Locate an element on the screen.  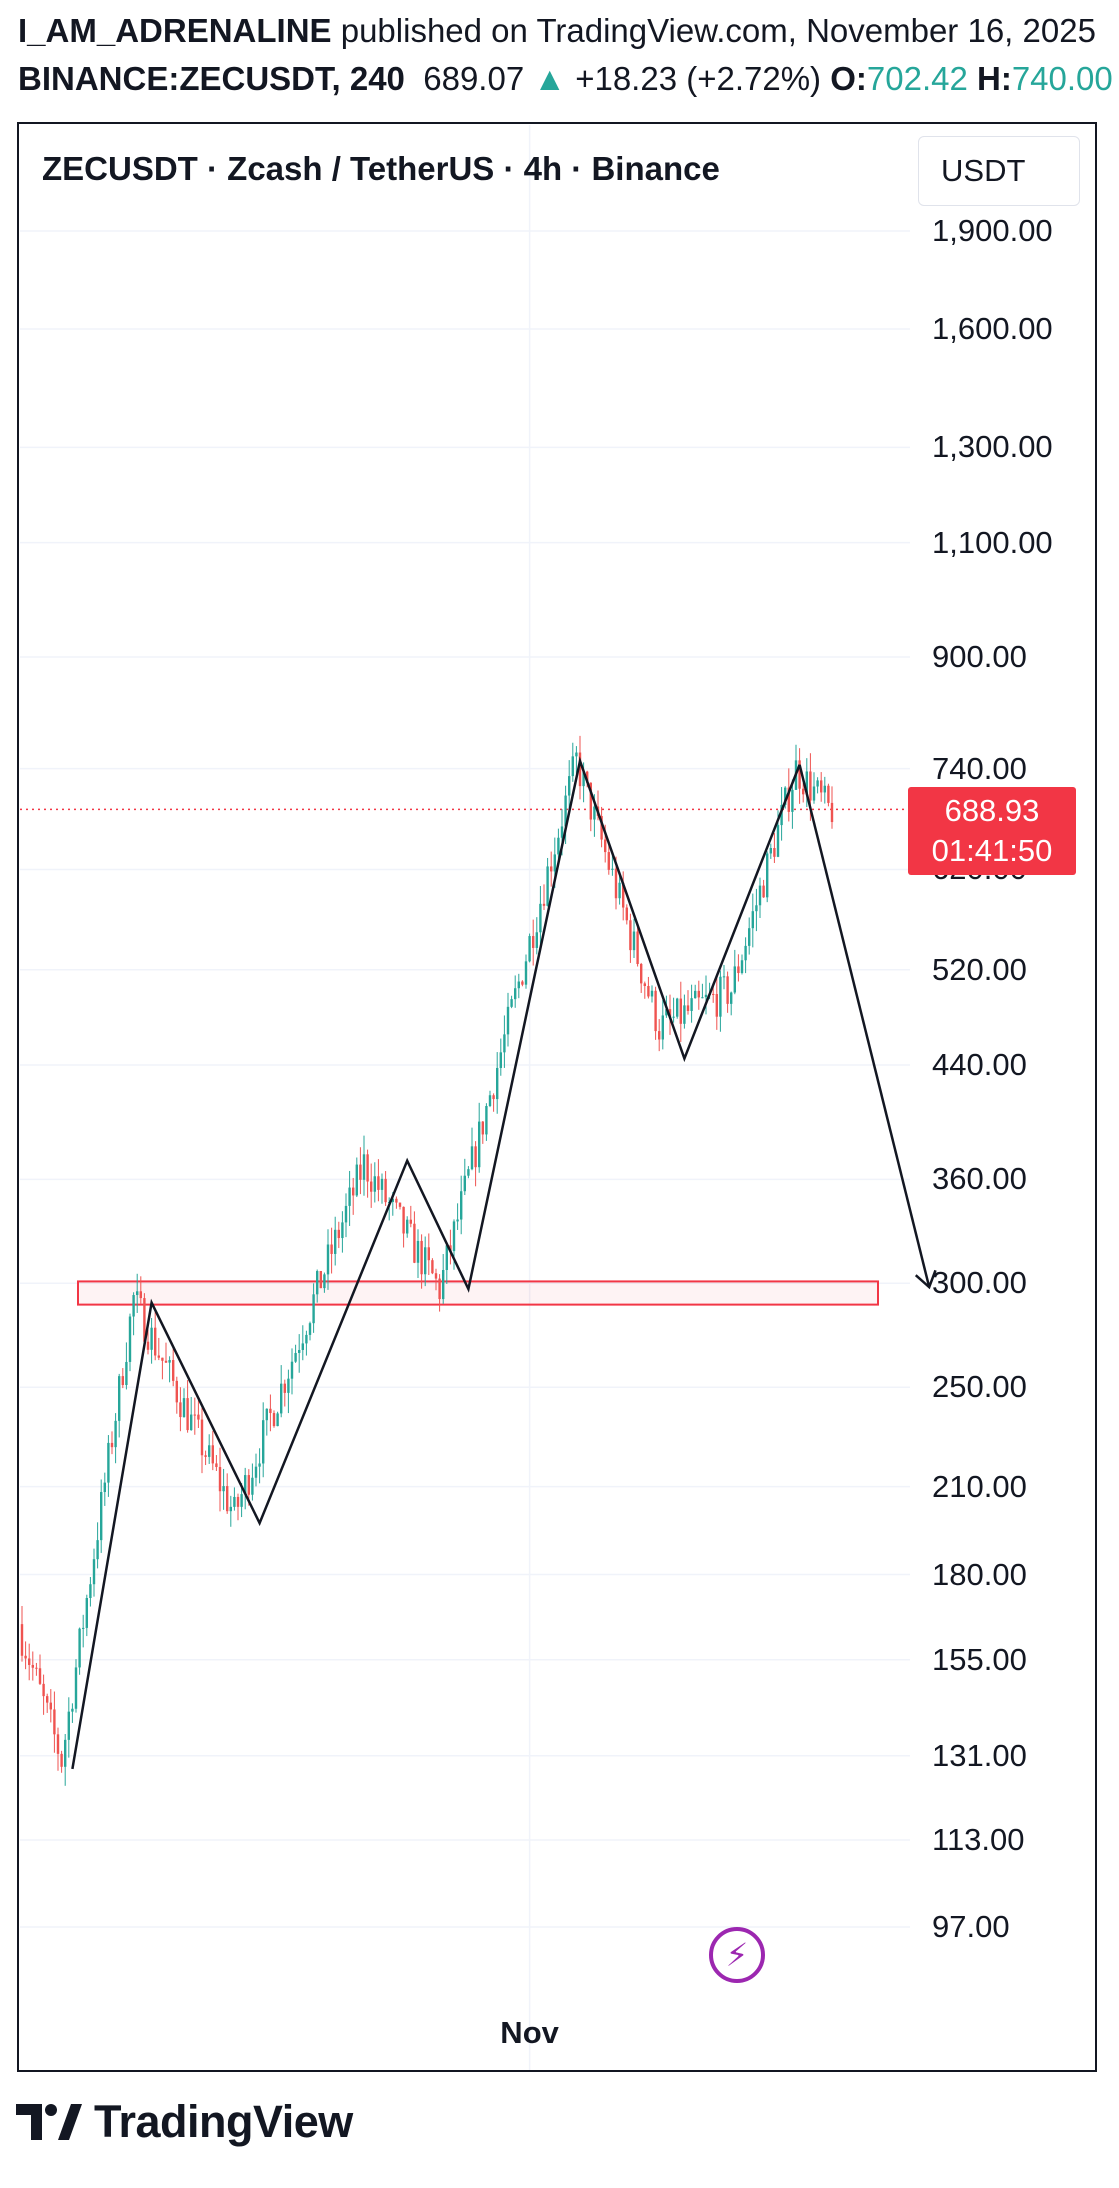
support-zone is located at coordinates (478, 1293).